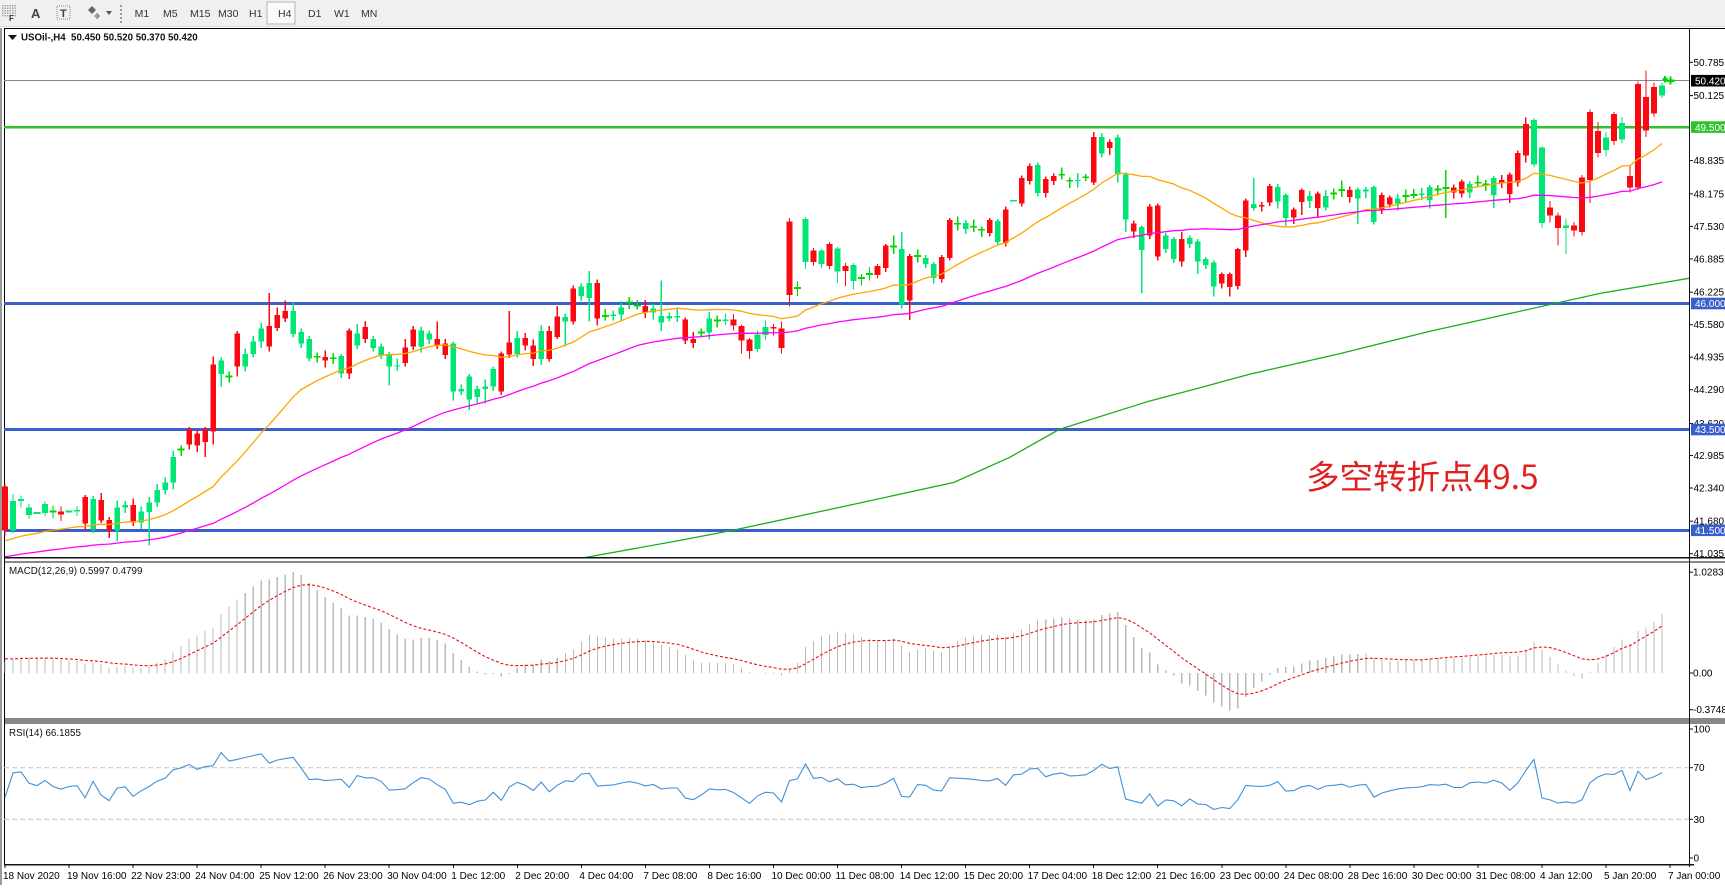 The width and height of the screenshot is (1725, 890). I want to click on svg-text: F, so click(11, 18).